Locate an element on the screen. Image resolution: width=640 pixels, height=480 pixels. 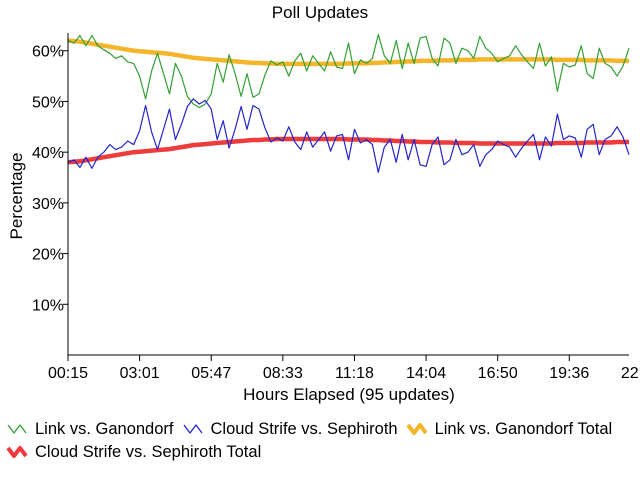
y-axis-ticks: 10% 20% 30% 40% 50% 60% is located at coordinates (50, 179).